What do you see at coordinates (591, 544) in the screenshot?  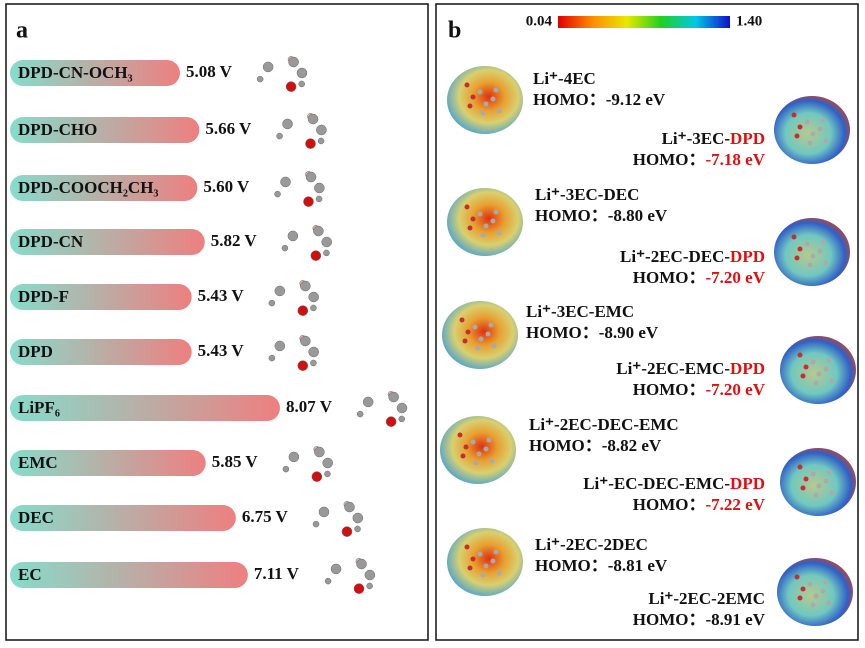 I see `complex-name: Li⁺-2EC-2DEC` at bounding box center [591, 544].